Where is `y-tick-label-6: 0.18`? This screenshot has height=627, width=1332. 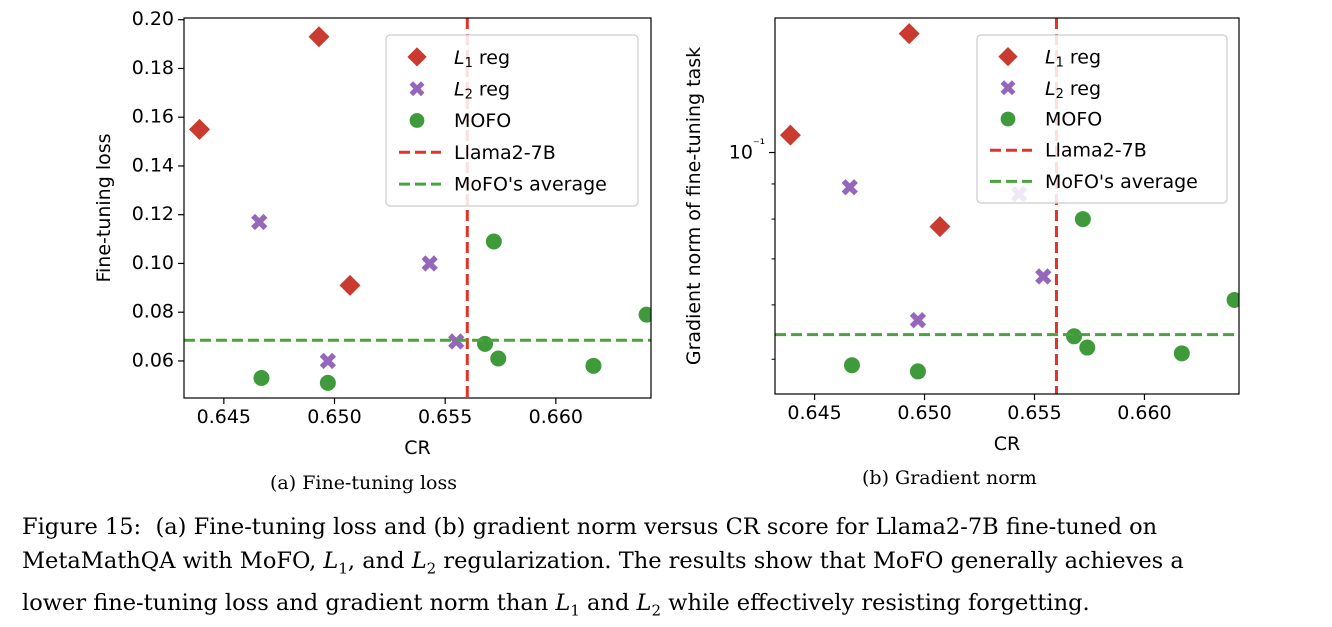
y-tick-label-6: 0.18 is located at coordinates (153, 68).